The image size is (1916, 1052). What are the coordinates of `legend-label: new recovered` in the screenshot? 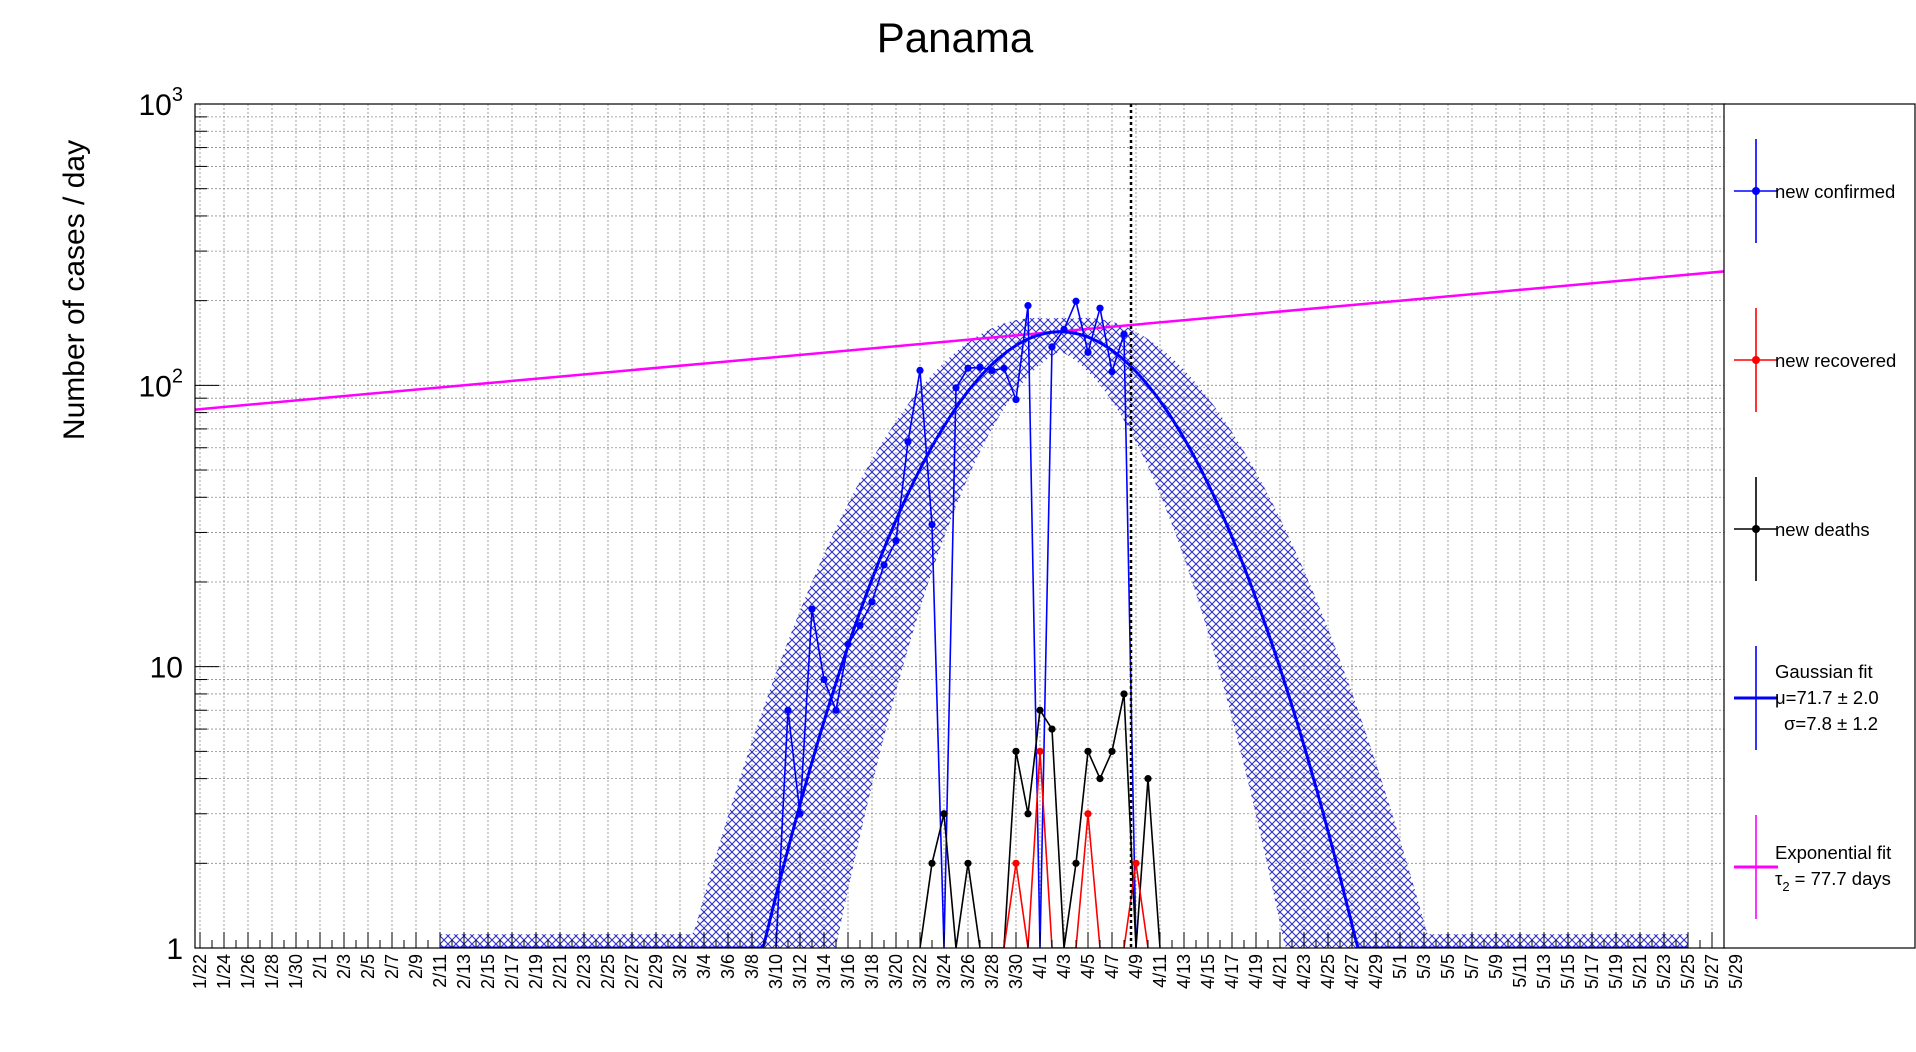 It's located at (1835, 360).